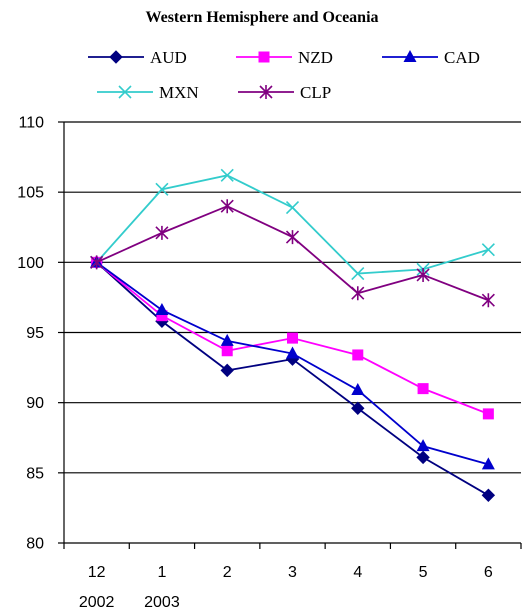  I want to click on x-axis-ticks: 12 2002 1 2003 2 3 4 5 6, so click(292, 577).